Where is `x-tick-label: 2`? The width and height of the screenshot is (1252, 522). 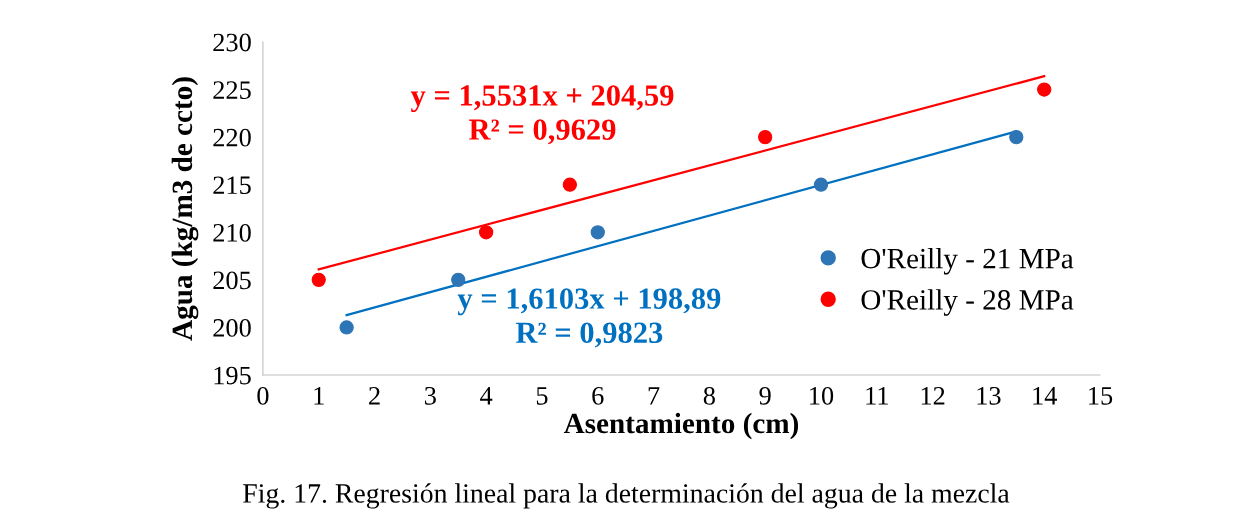 x-tick-label: 2 is located at coordinates (374, 395).